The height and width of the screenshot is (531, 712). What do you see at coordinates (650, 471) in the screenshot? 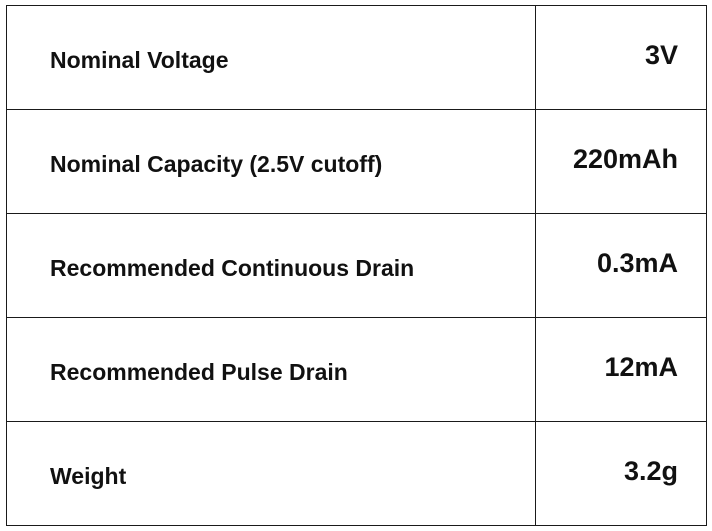
I see `spec-value: 3.2g` at bounding box center [650, 471].